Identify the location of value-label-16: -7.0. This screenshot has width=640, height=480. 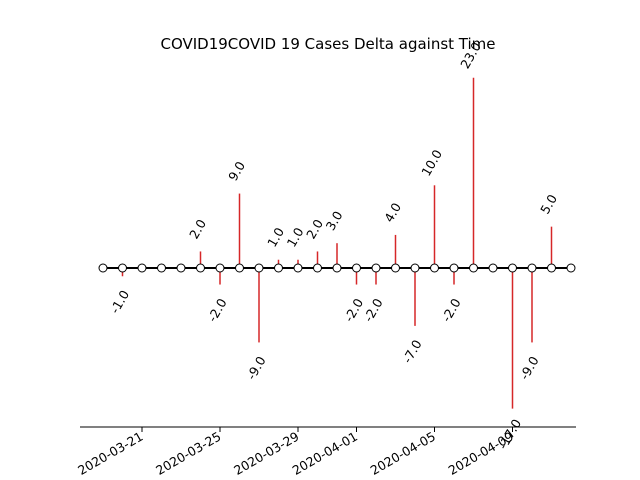
(412, 351).